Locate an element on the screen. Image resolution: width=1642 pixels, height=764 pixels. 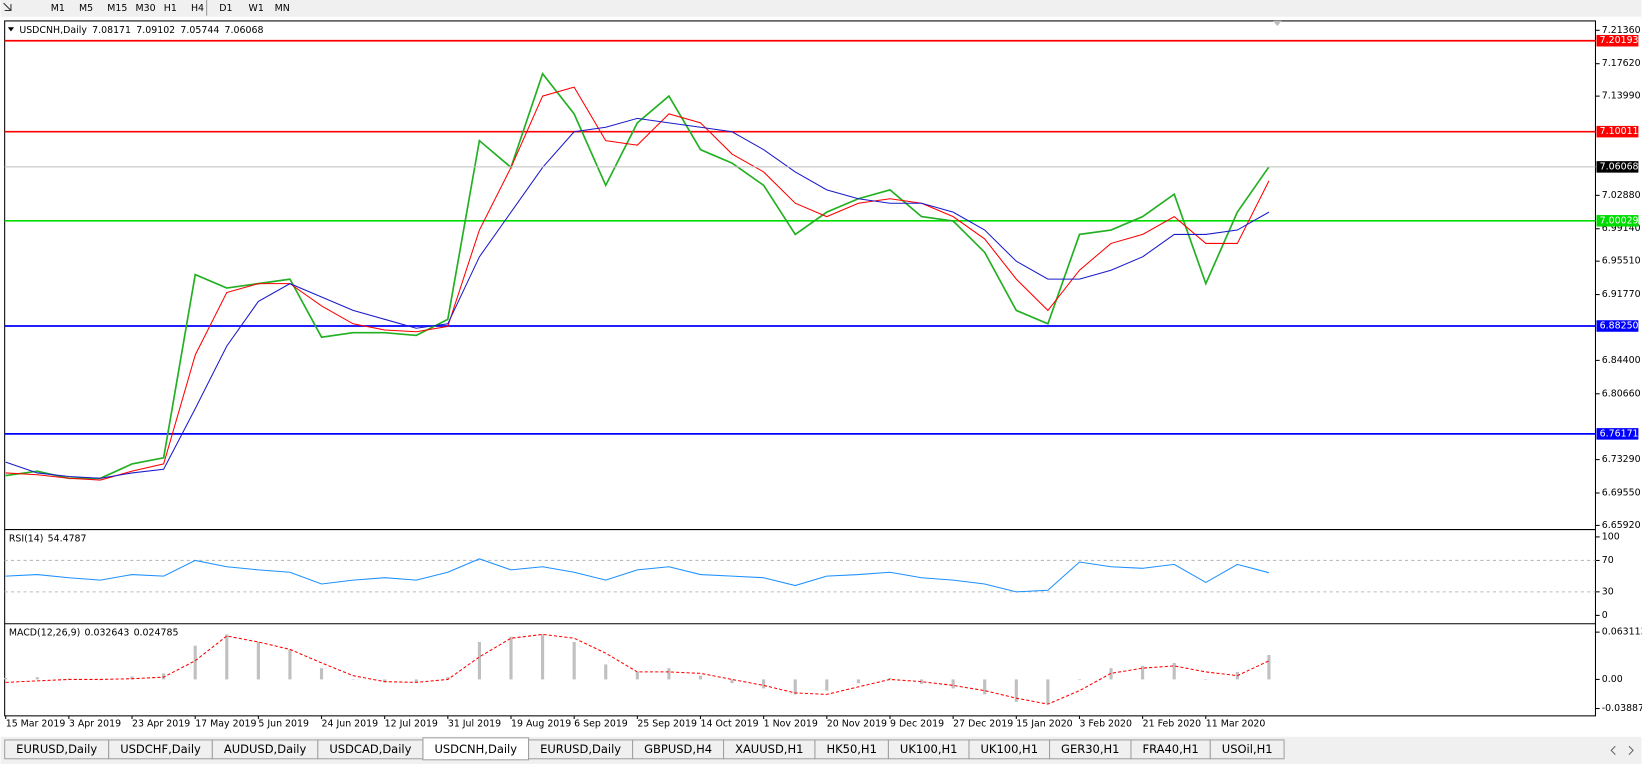
y-tick-label: 6.65920 is located at coordinates (1621, 525).